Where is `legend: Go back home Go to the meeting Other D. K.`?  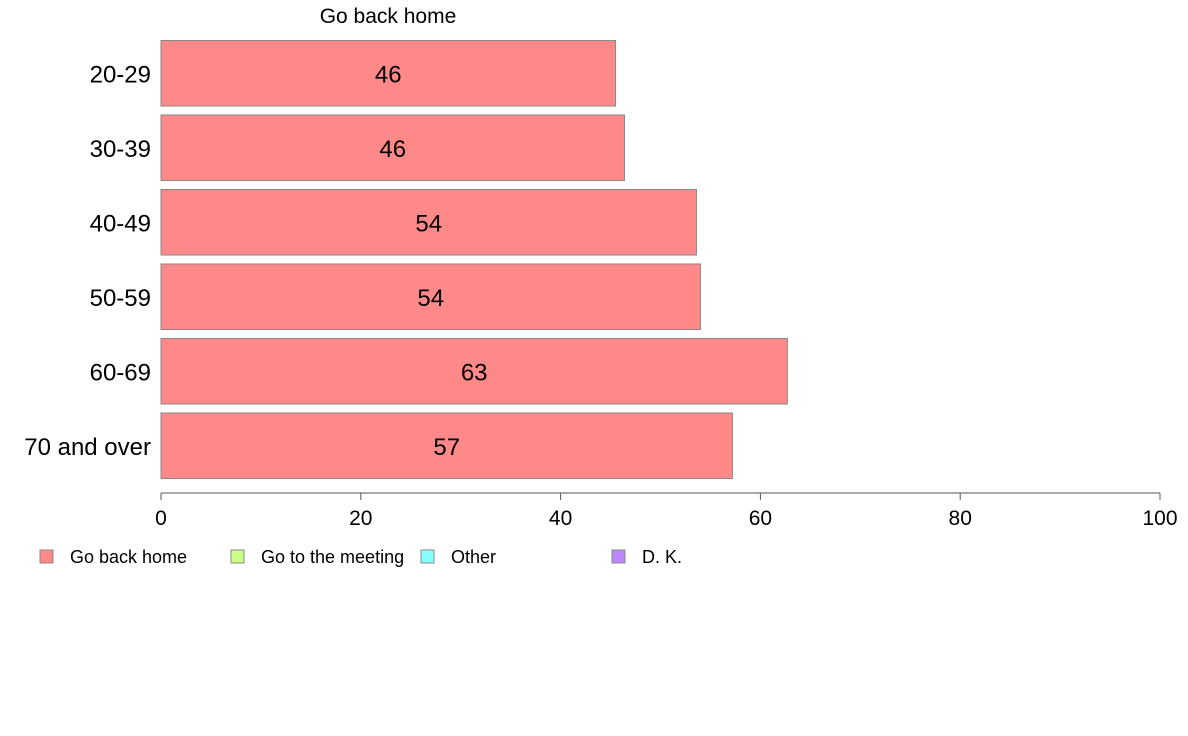
legend: Go back home Go to the meeting Other D. K. is located at coordinates (360, 557).